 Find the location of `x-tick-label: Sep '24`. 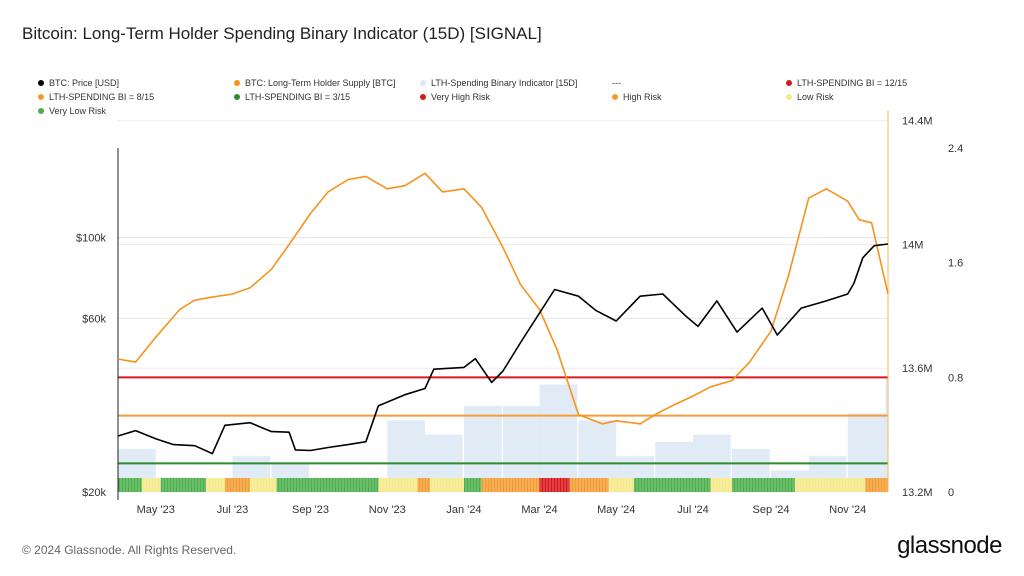

x-tick-label: Sep '24 is located at coordinates (771, 510).